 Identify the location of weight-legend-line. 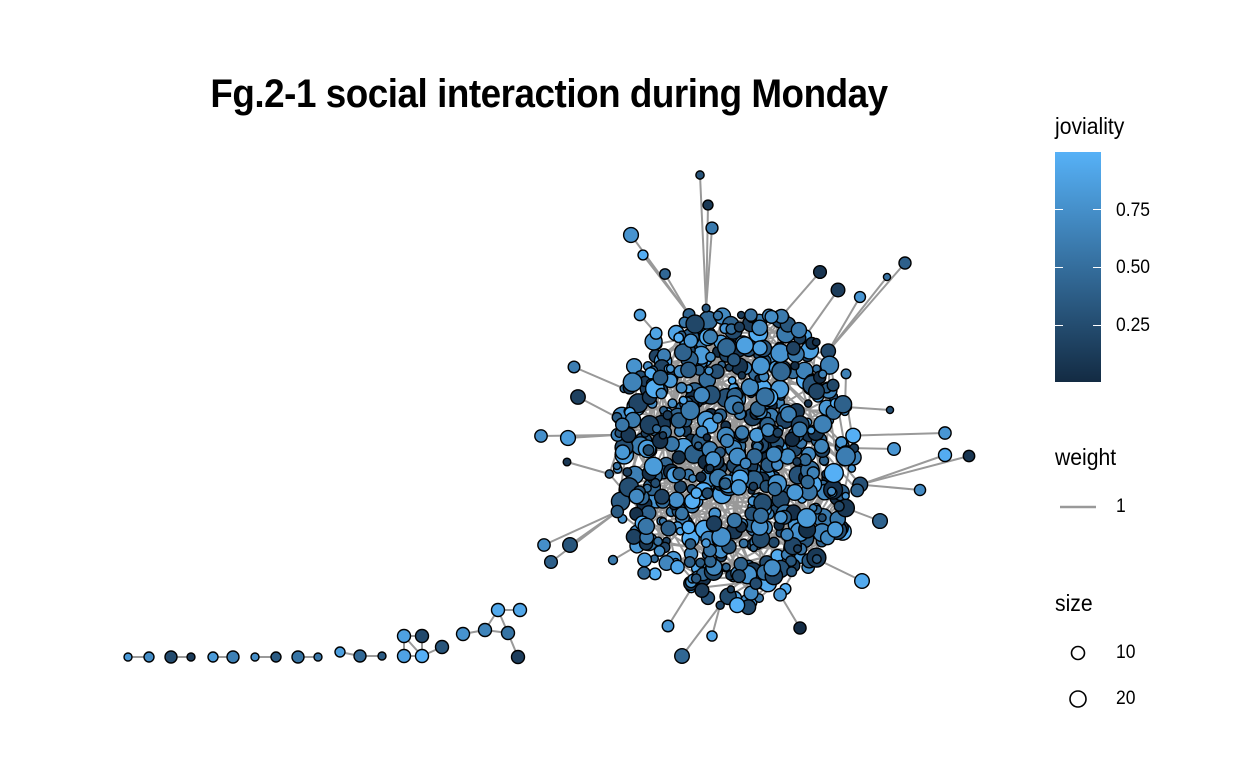
(1078, 507).